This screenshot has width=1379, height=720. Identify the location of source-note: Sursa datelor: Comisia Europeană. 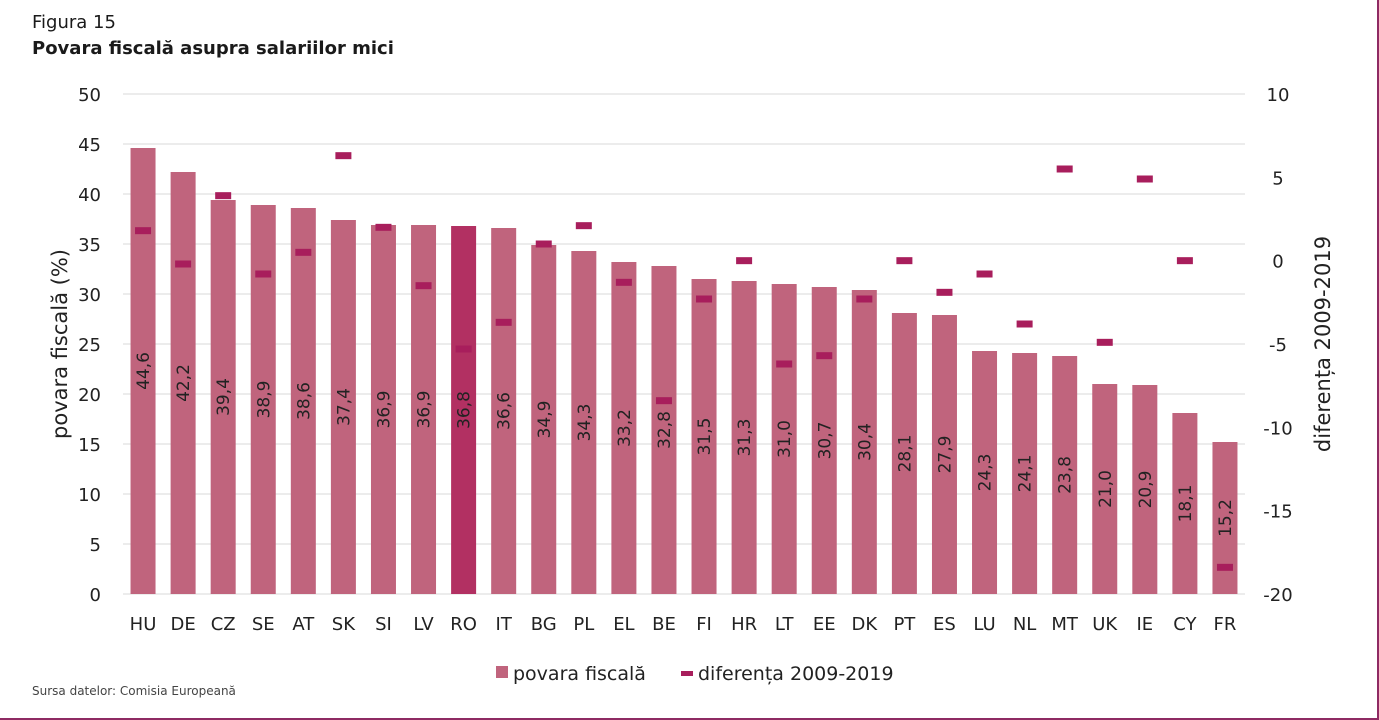
(134, 691).